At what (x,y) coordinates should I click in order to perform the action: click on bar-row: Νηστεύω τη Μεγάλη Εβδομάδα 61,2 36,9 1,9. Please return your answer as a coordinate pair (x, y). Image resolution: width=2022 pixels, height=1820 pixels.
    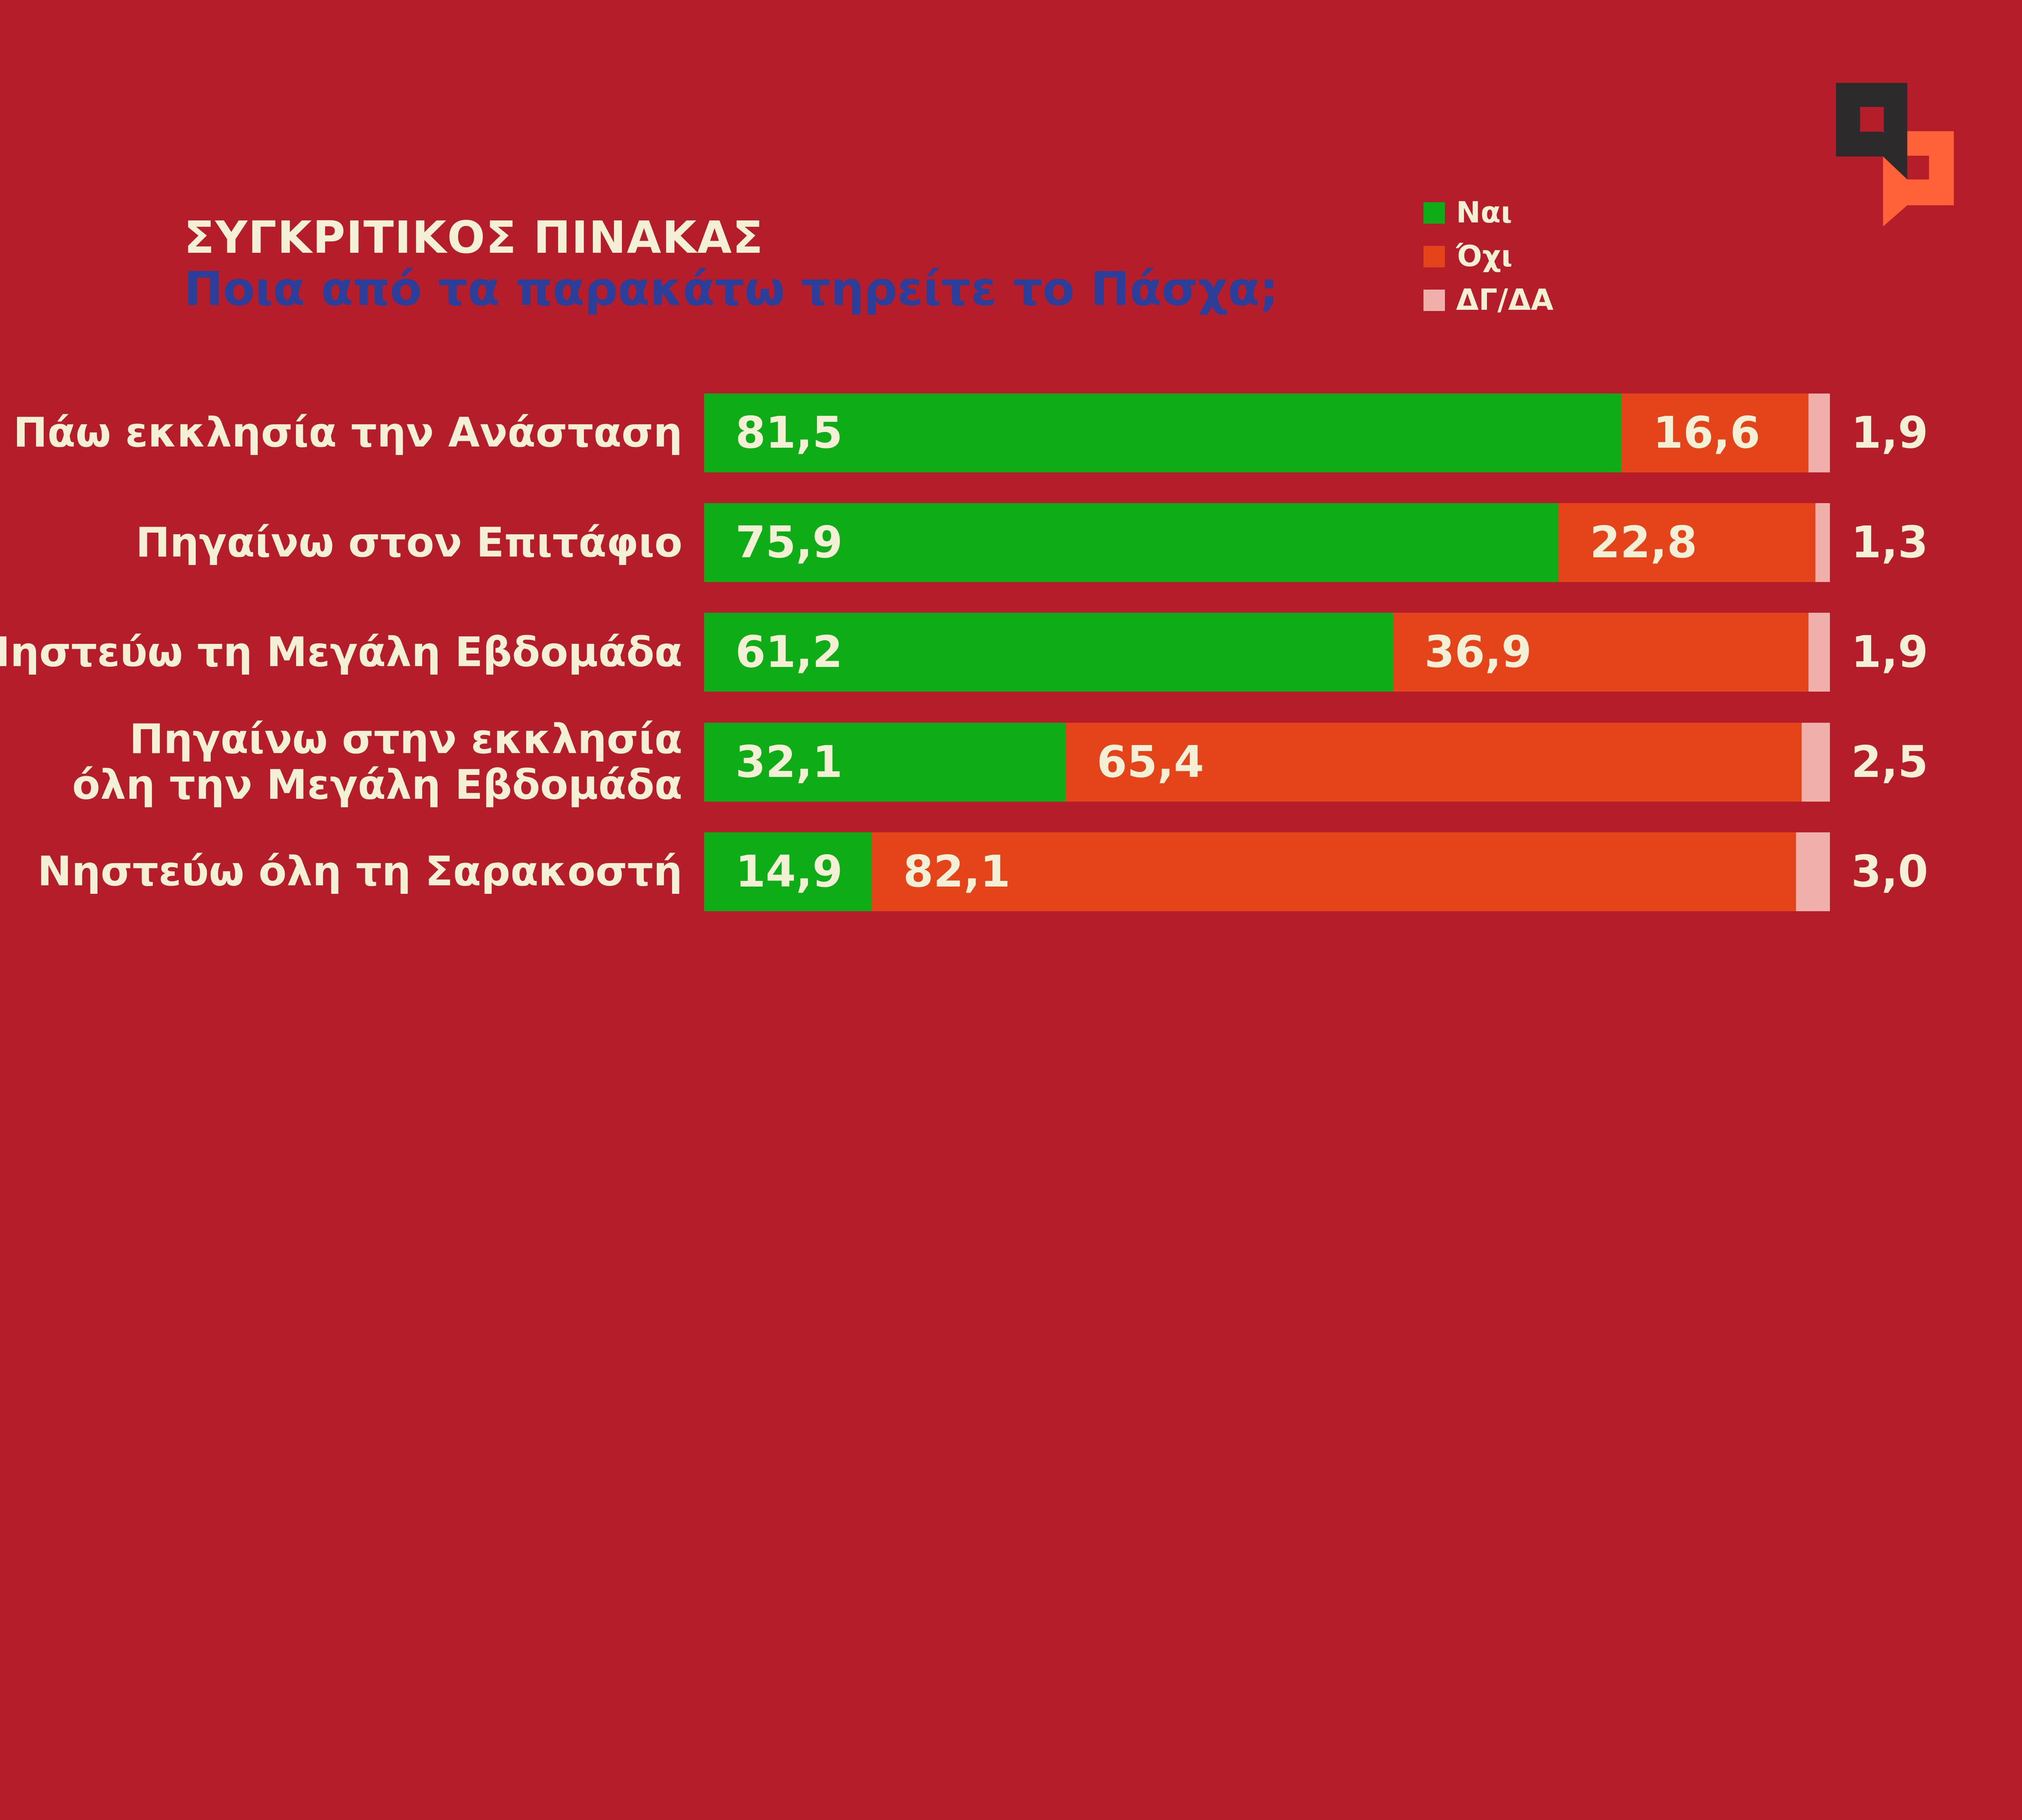
    Looking at the image, I should click on (1011, 652).